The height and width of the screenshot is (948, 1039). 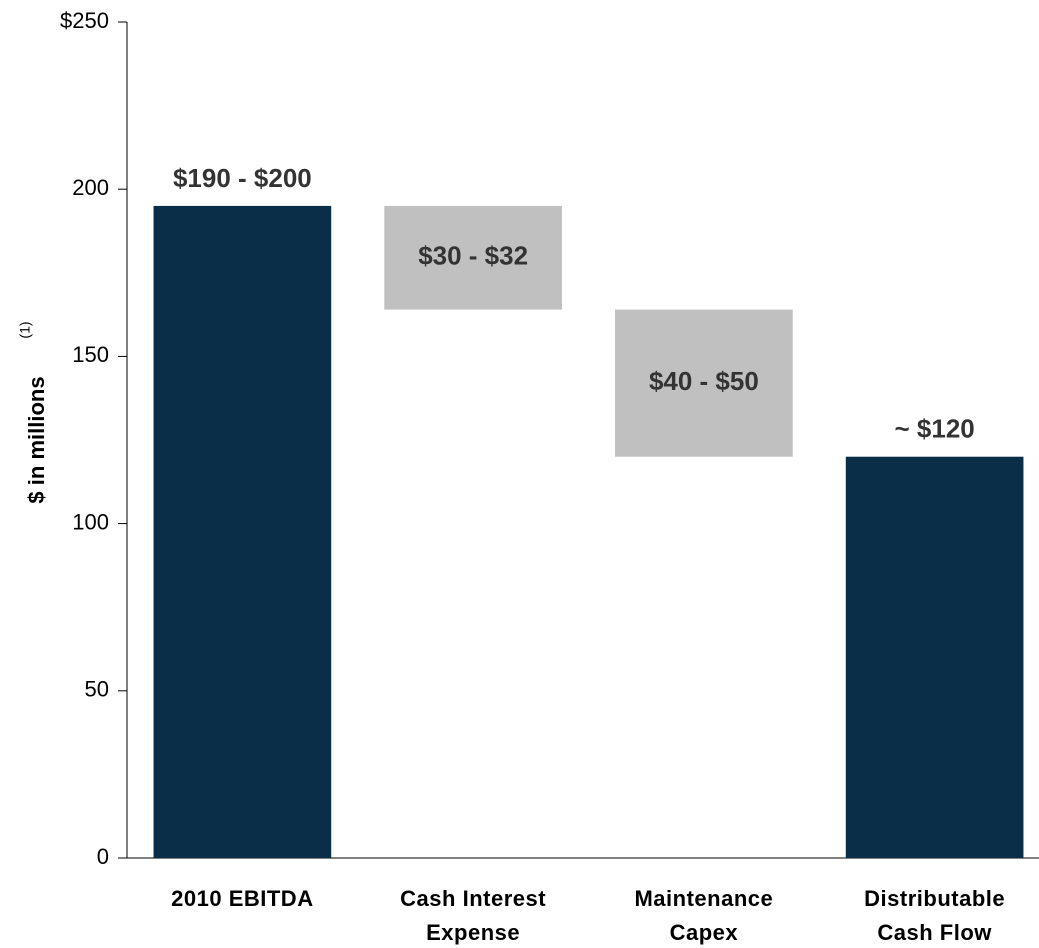 What do you see at coordinates (97, 689) in the screenshot?
I see `y-tick-label: 50` at bounding box center [97, 689].